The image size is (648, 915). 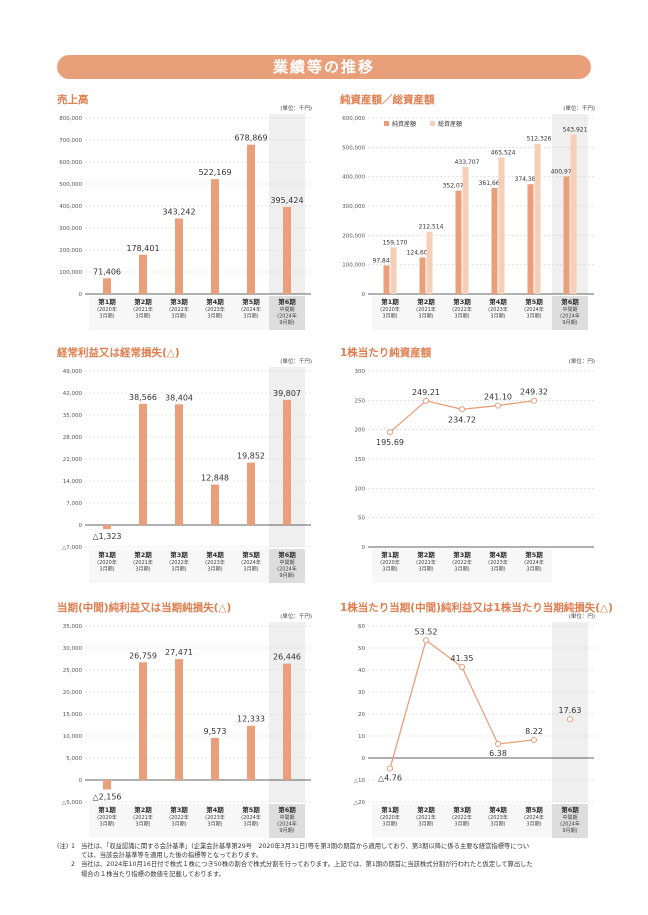 I want to click on bar-value-label: 400,979, so click(x=563, y=171).